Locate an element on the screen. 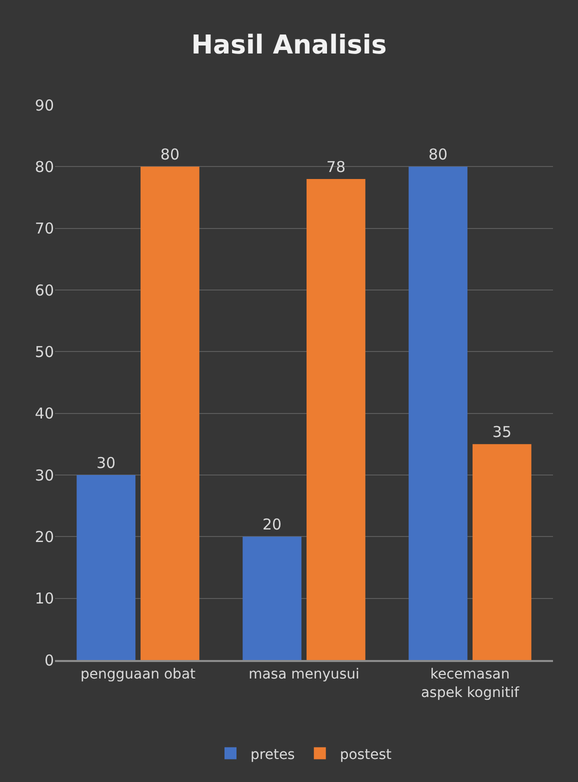  y-tick-label: 80 is located at coordinates (44, 167).